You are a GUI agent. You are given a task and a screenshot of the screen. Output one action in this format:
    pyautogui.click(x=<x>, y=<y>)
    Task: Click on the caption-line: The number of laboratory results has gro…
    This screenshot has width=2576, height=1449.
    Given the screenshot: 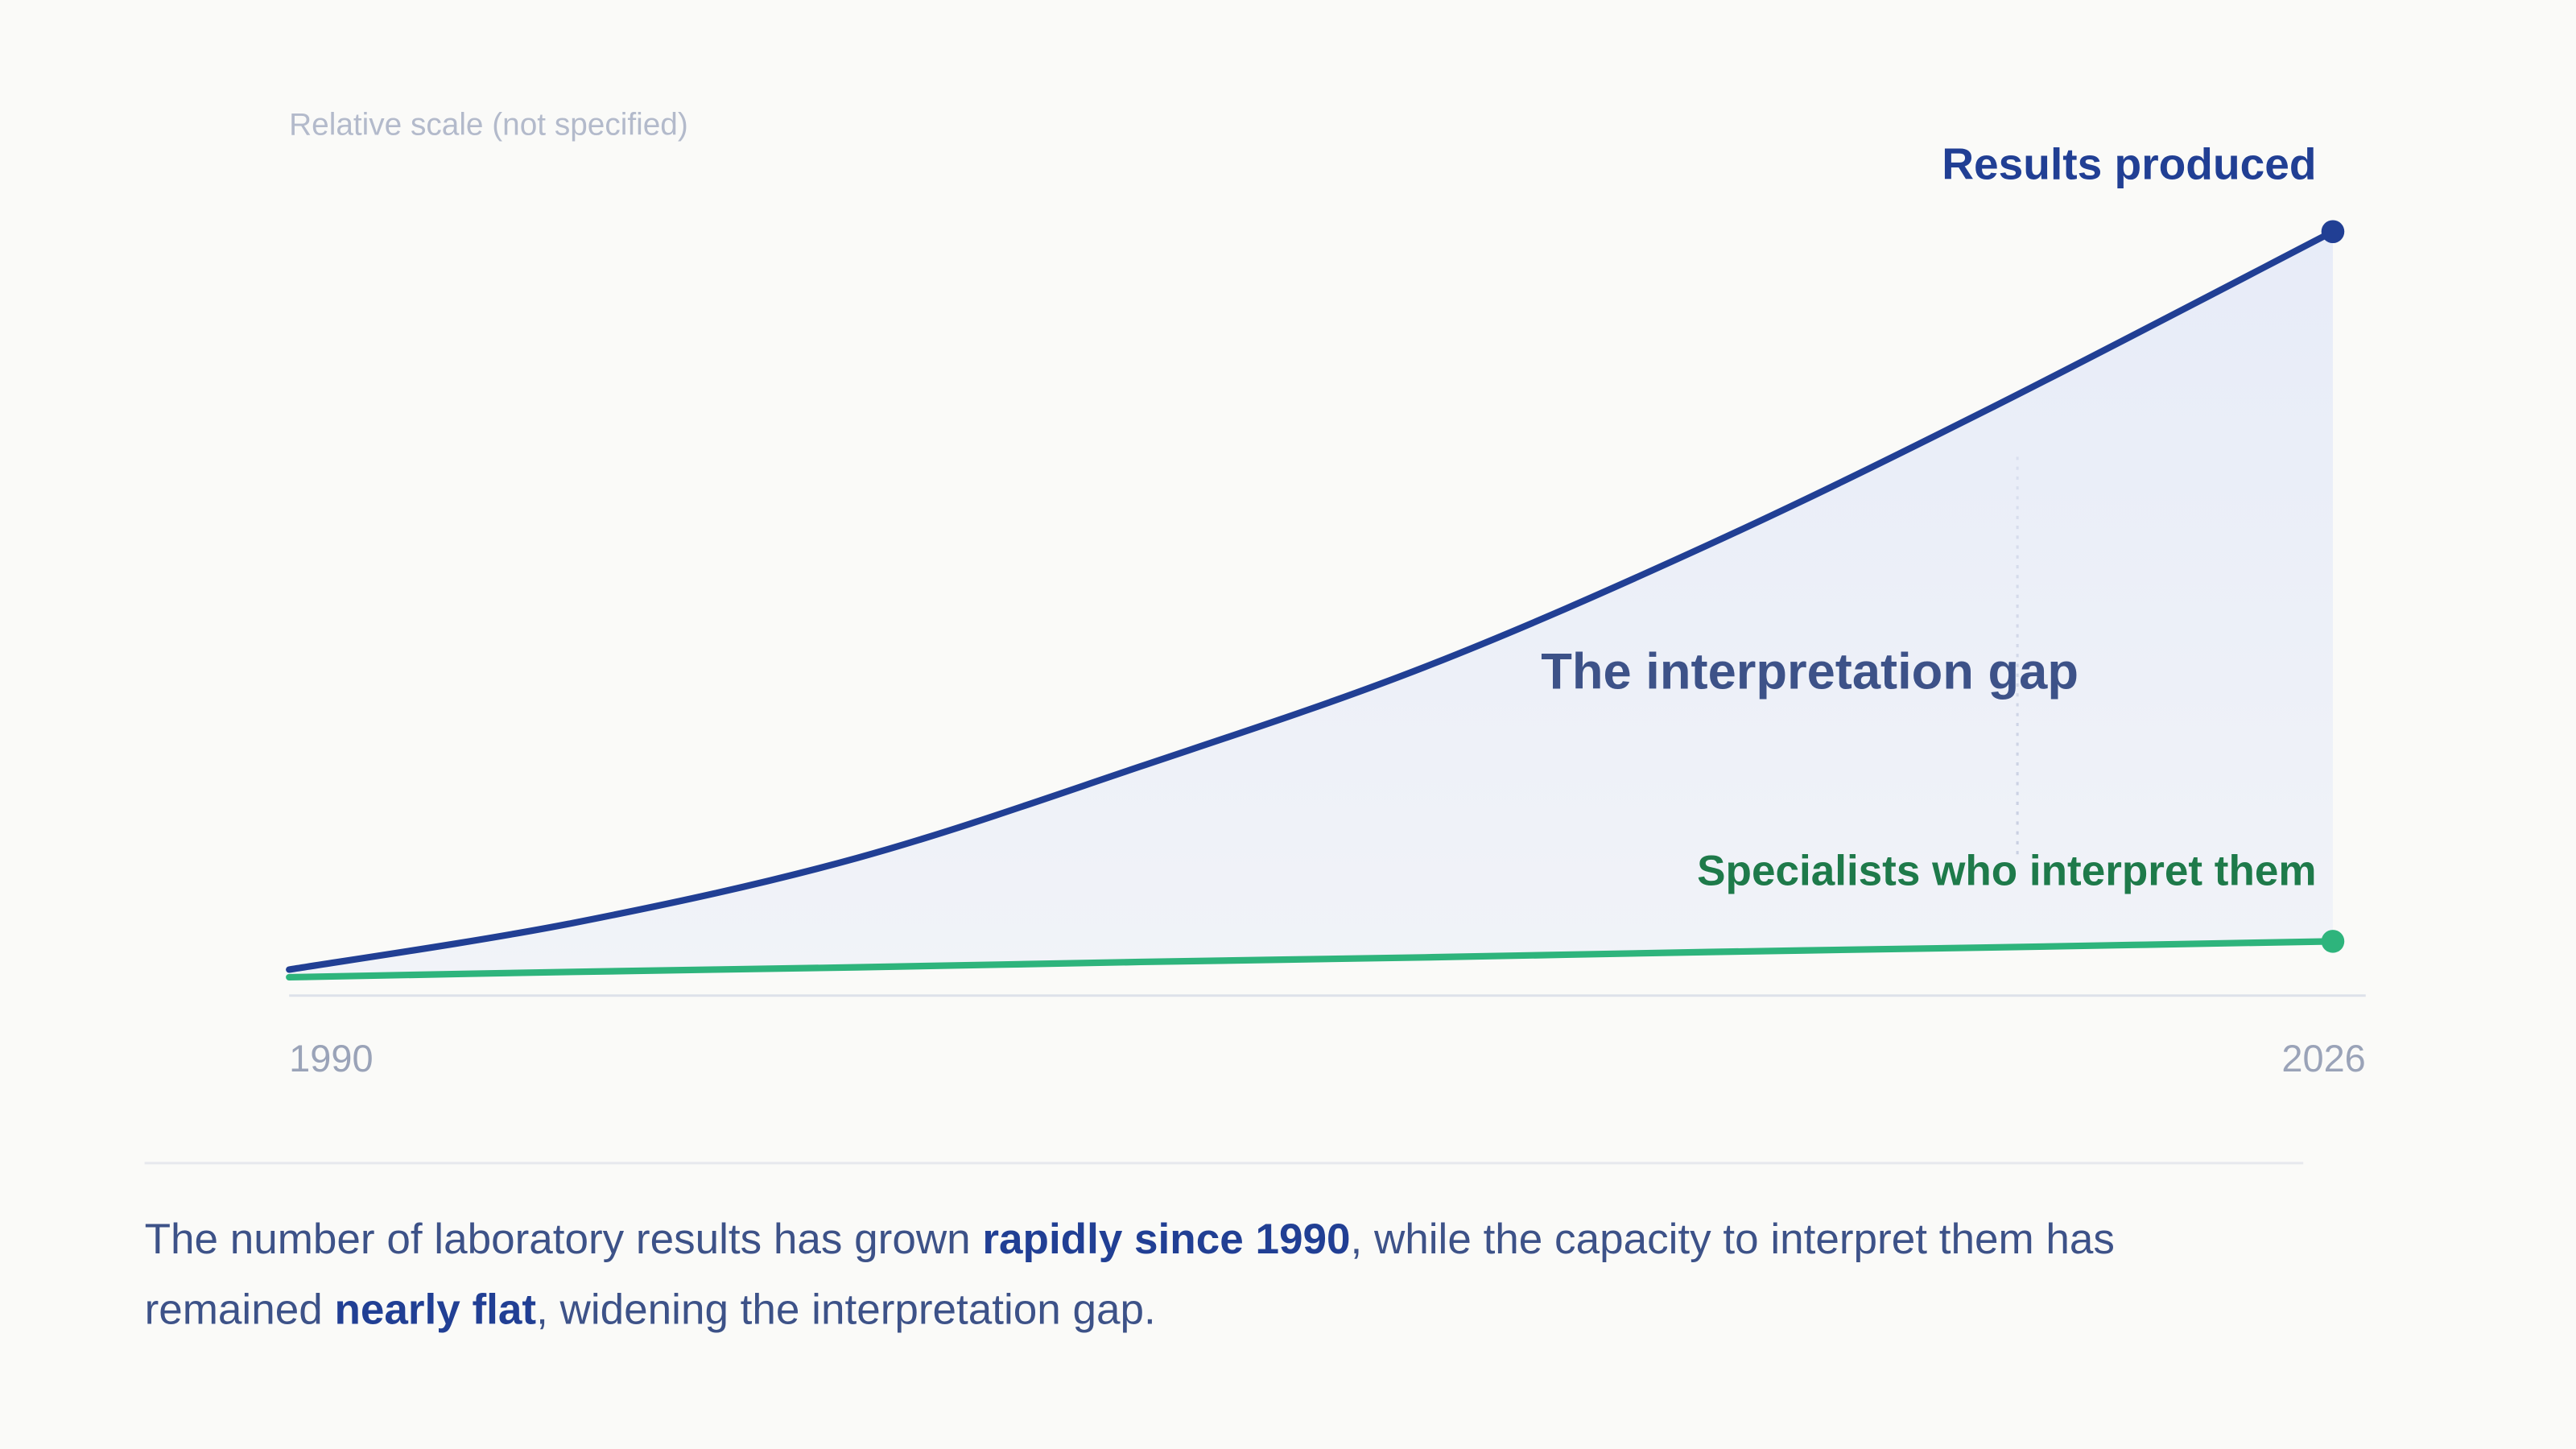 What is the action you would take?
    pyautogui.click(x=1130, y=1239)
    